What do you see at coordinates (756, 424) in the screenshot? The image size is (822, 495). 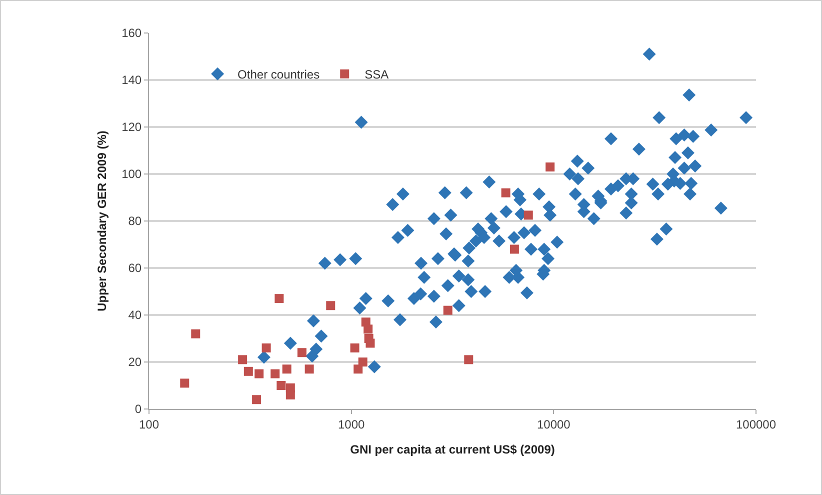 I see `x-tick-label: 100000` at bounding box center [756, 424].